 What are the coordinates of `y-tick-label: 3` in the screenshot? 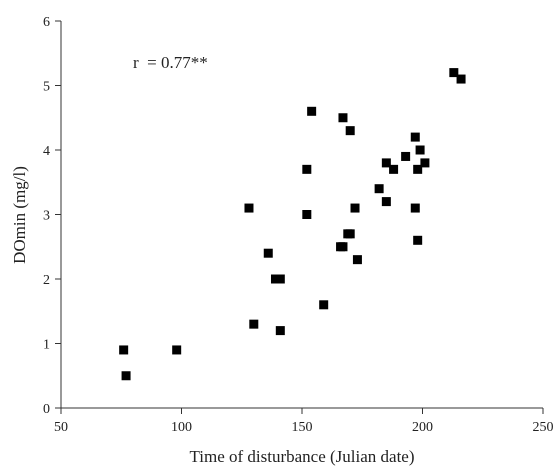 It's located at (46, 216).